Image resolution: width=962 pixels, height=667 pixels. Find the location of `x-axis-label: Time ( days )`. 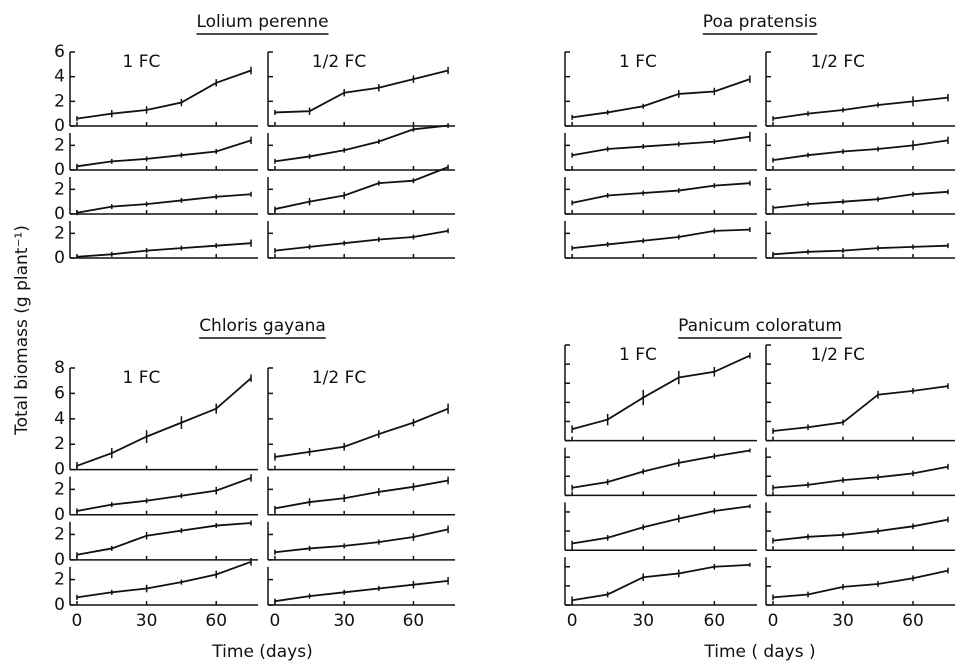

x-axis-label: Time ( days ) is located at coordinates (759, 652).